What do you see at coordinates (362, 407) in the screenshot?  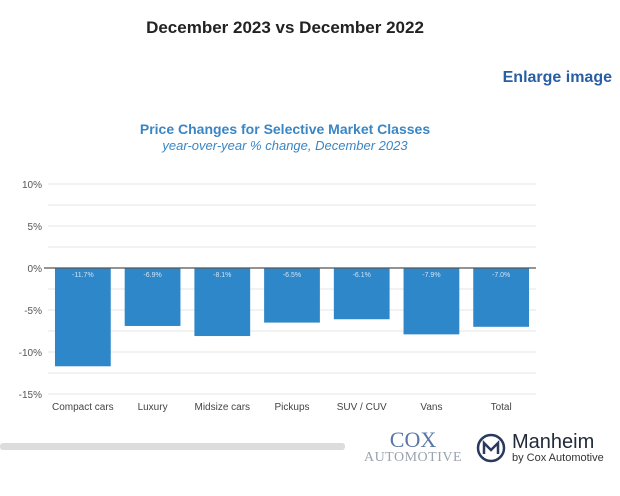 I see `x-tick-label: SUV / CUV` at bounding box center [362, 407].